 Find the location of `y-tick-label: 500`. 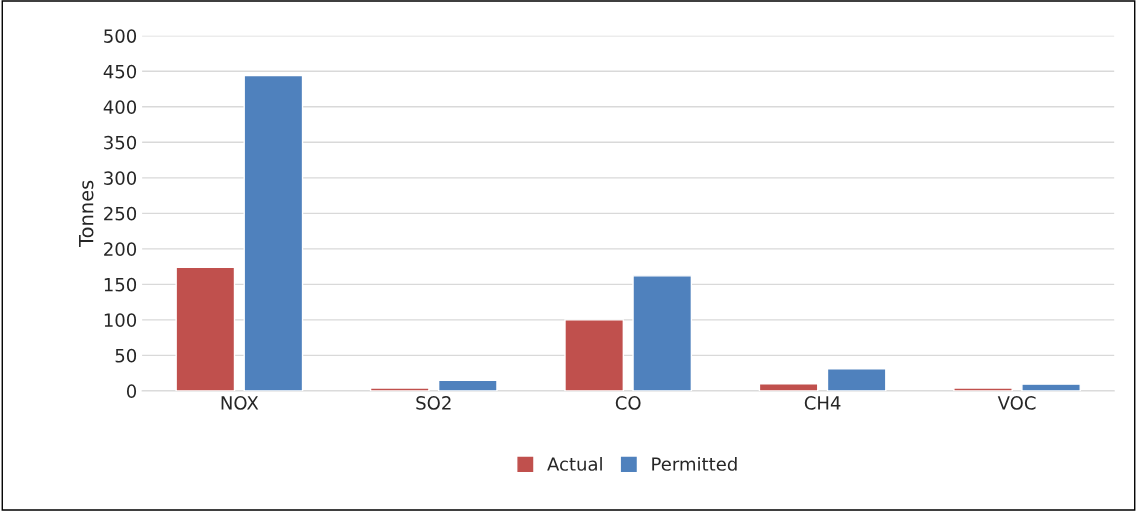

y-tick-label: 500 is located at coordinates (120, 36).